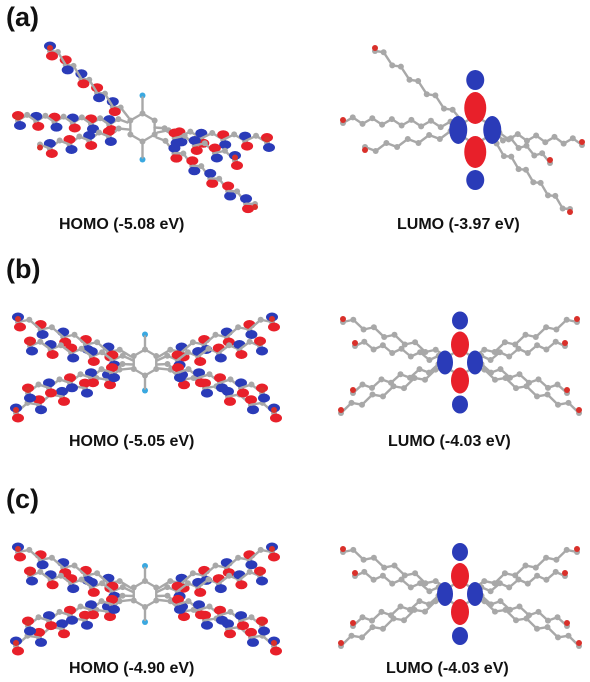 The height and width of the screenshot is (682, 590). What do you see at coordinates (460, 363) in the screenshot?
I see `lumo-orbital-b` at bounding box center [460, 363].